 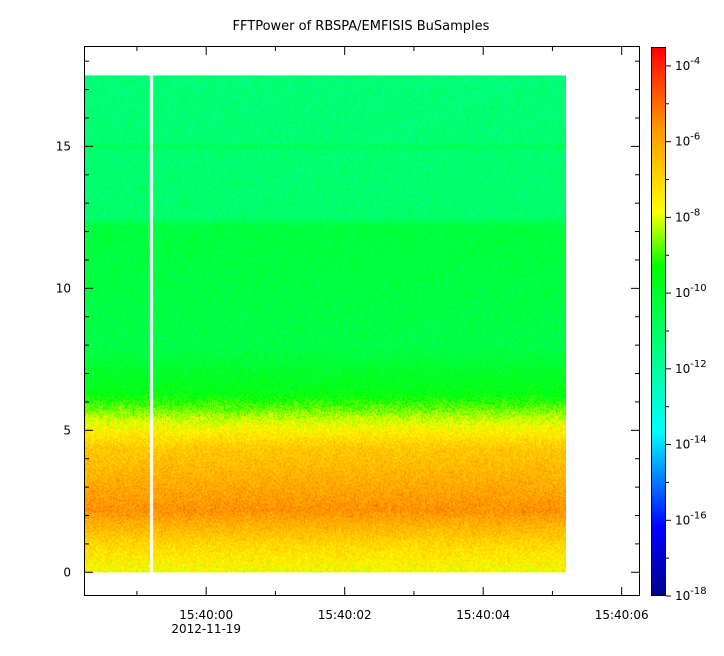 I want to click on colorbar-tick-label: 10⁻¹⁸, so click(x=691, y=594).